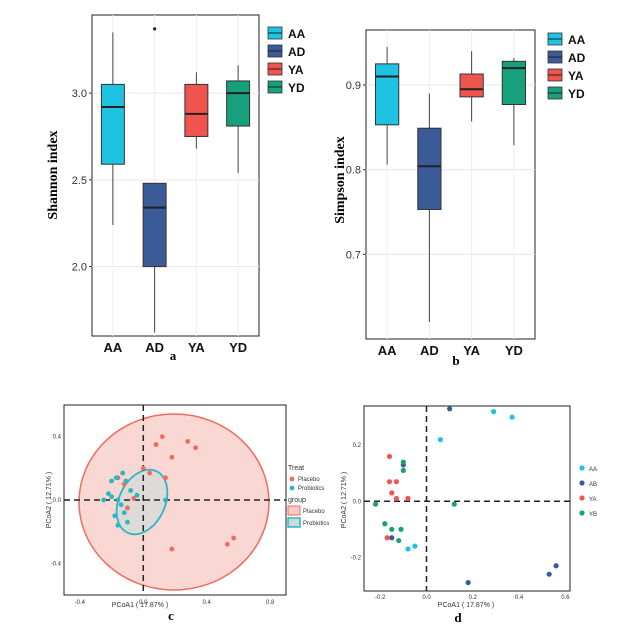  I want to click on y-axis-title: PCoA2 ( 12.71% ), so click(49, 500).